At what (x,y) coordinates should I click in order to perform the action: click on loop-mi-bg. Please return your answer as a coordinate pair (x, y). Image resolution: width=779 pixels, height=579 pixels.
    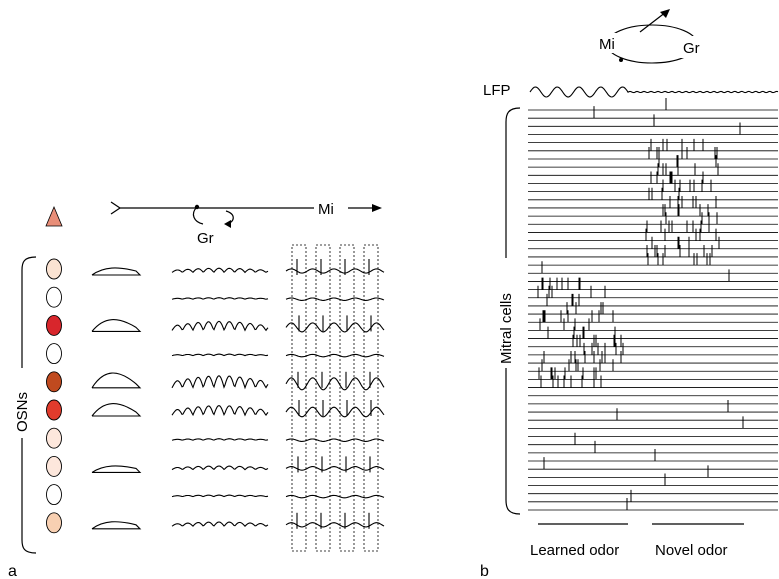
    Looking at the image, I should click on (610, 43).